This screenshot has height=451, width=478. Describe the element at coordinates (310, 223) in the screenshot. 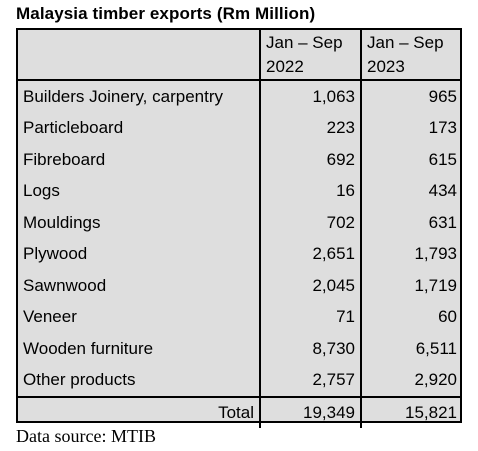

I see `value-2022: 702` at that location.